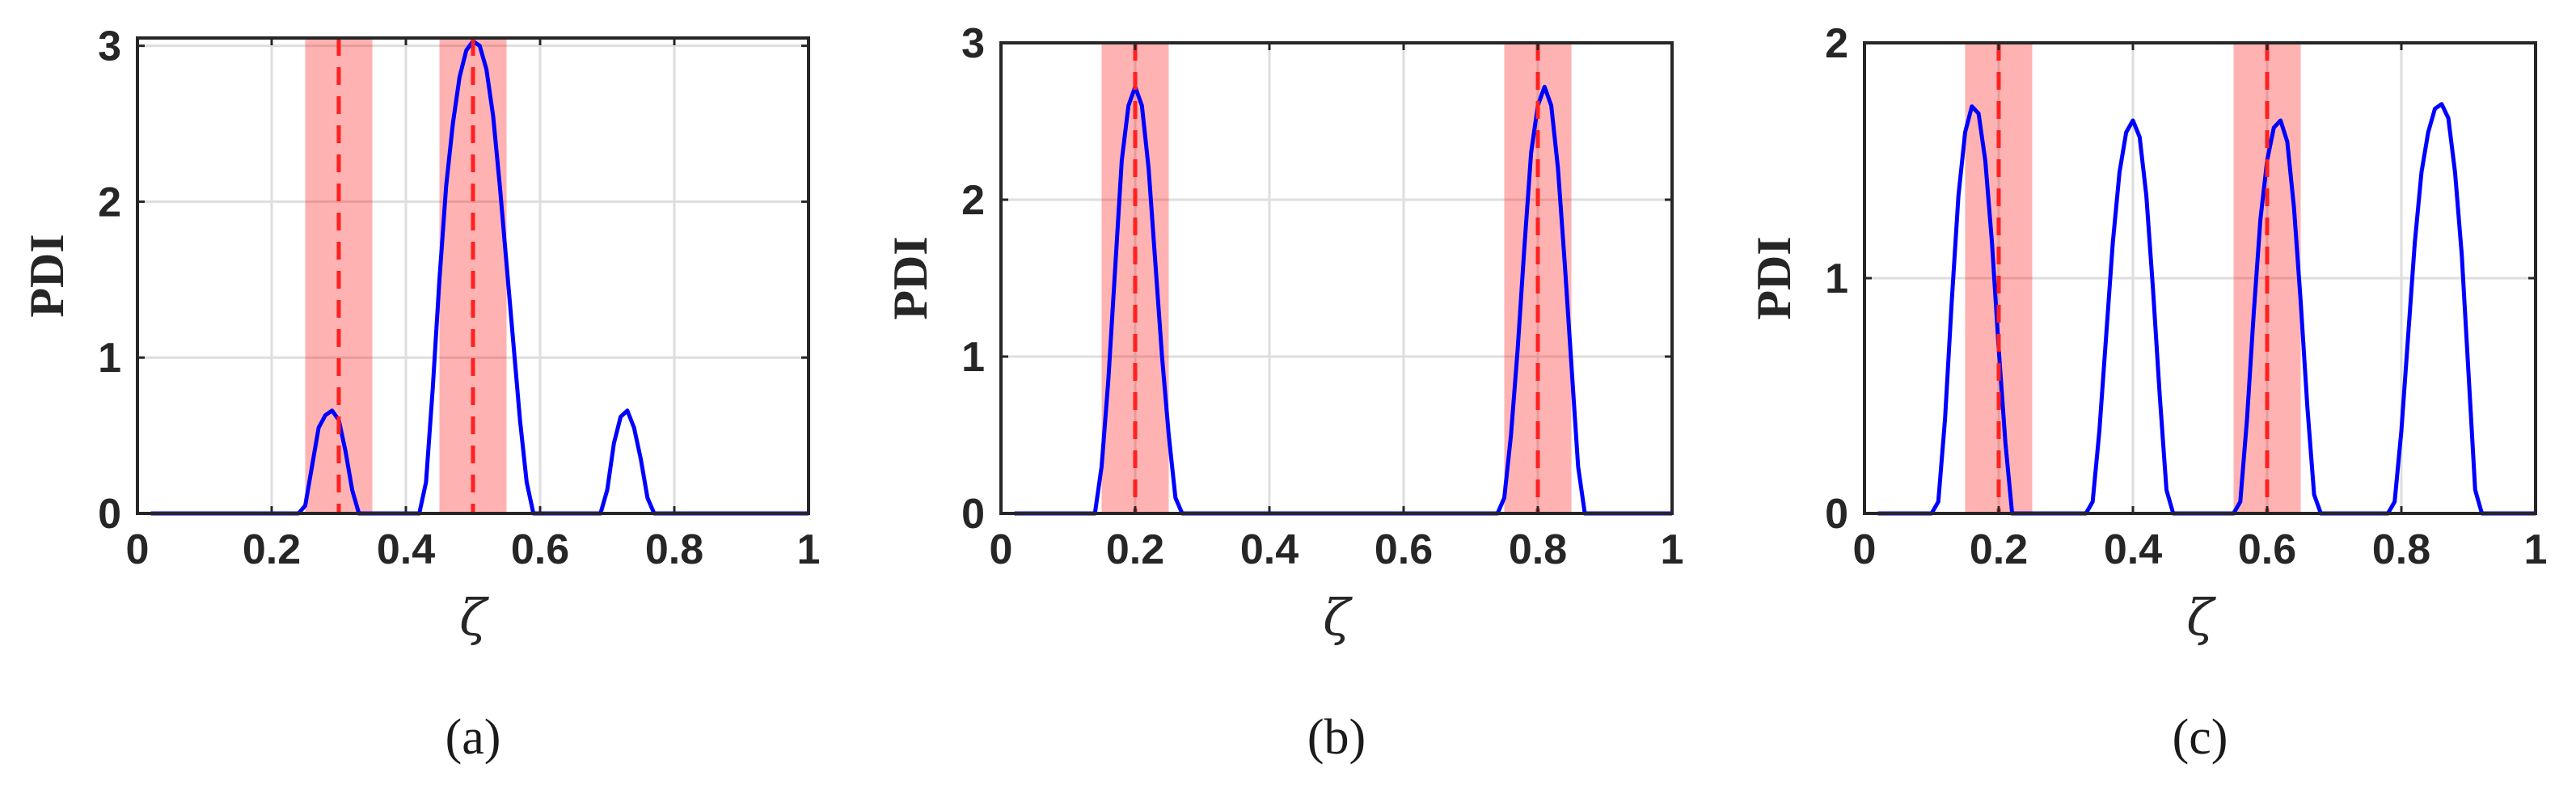  Describe the element at coordinates (473, 737) in the screenshot. I see `panel-label: (a)` at that location.